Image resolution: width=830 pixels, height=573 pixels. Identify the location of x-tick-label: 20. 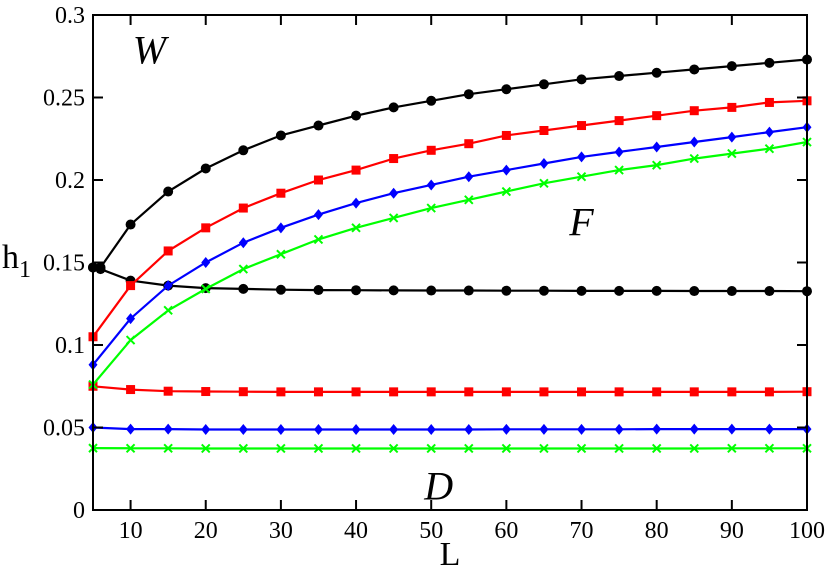
(206, 531).